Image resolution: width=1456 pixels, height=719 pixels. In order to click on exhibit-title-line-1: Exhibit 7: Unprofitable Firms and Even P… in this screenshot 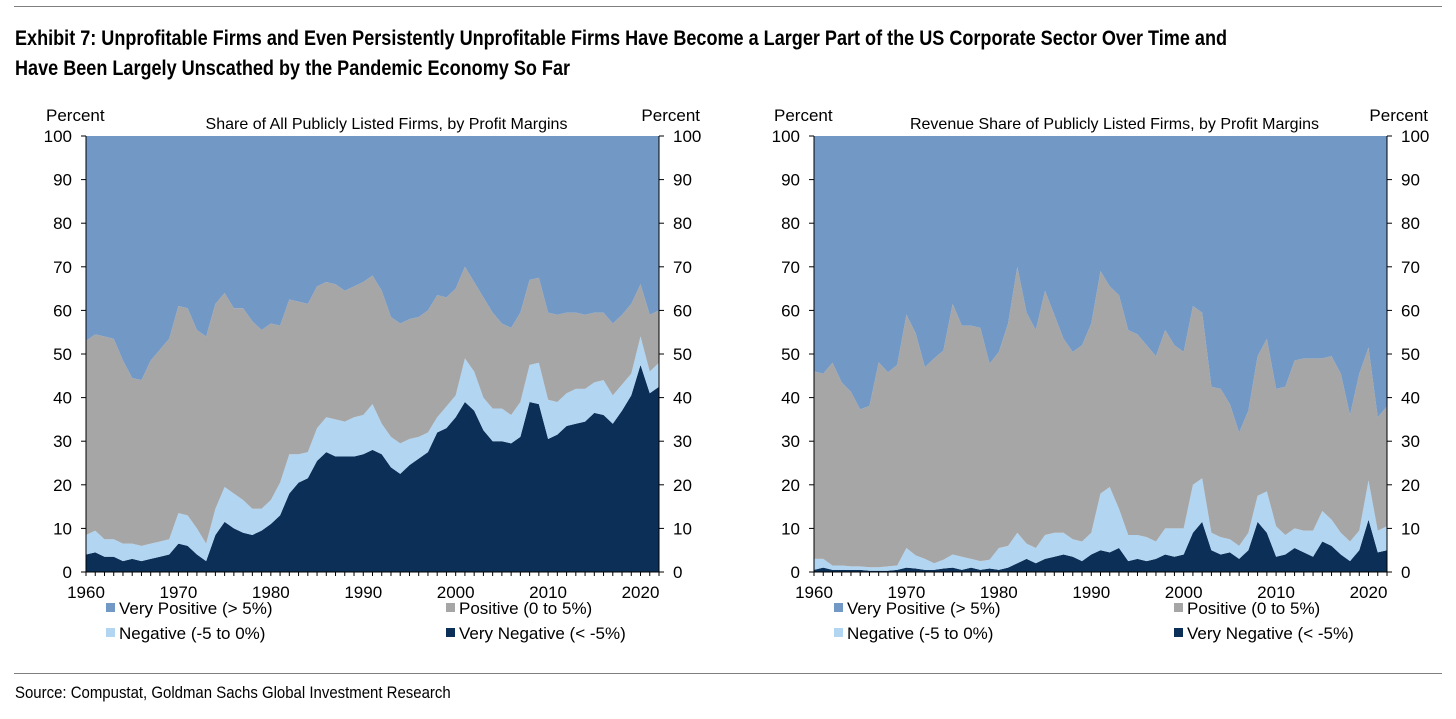, I will do `click(621, 38)`.